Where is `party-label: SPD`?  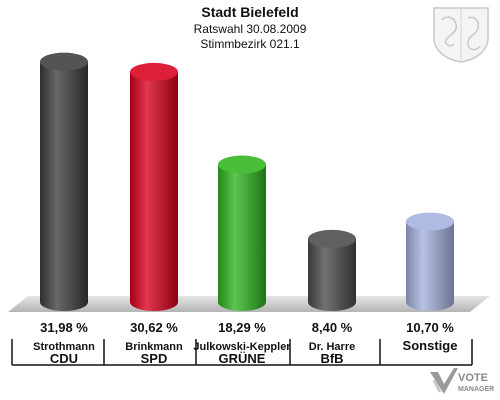 party-label: SPD is located at coordinates (154, 358).